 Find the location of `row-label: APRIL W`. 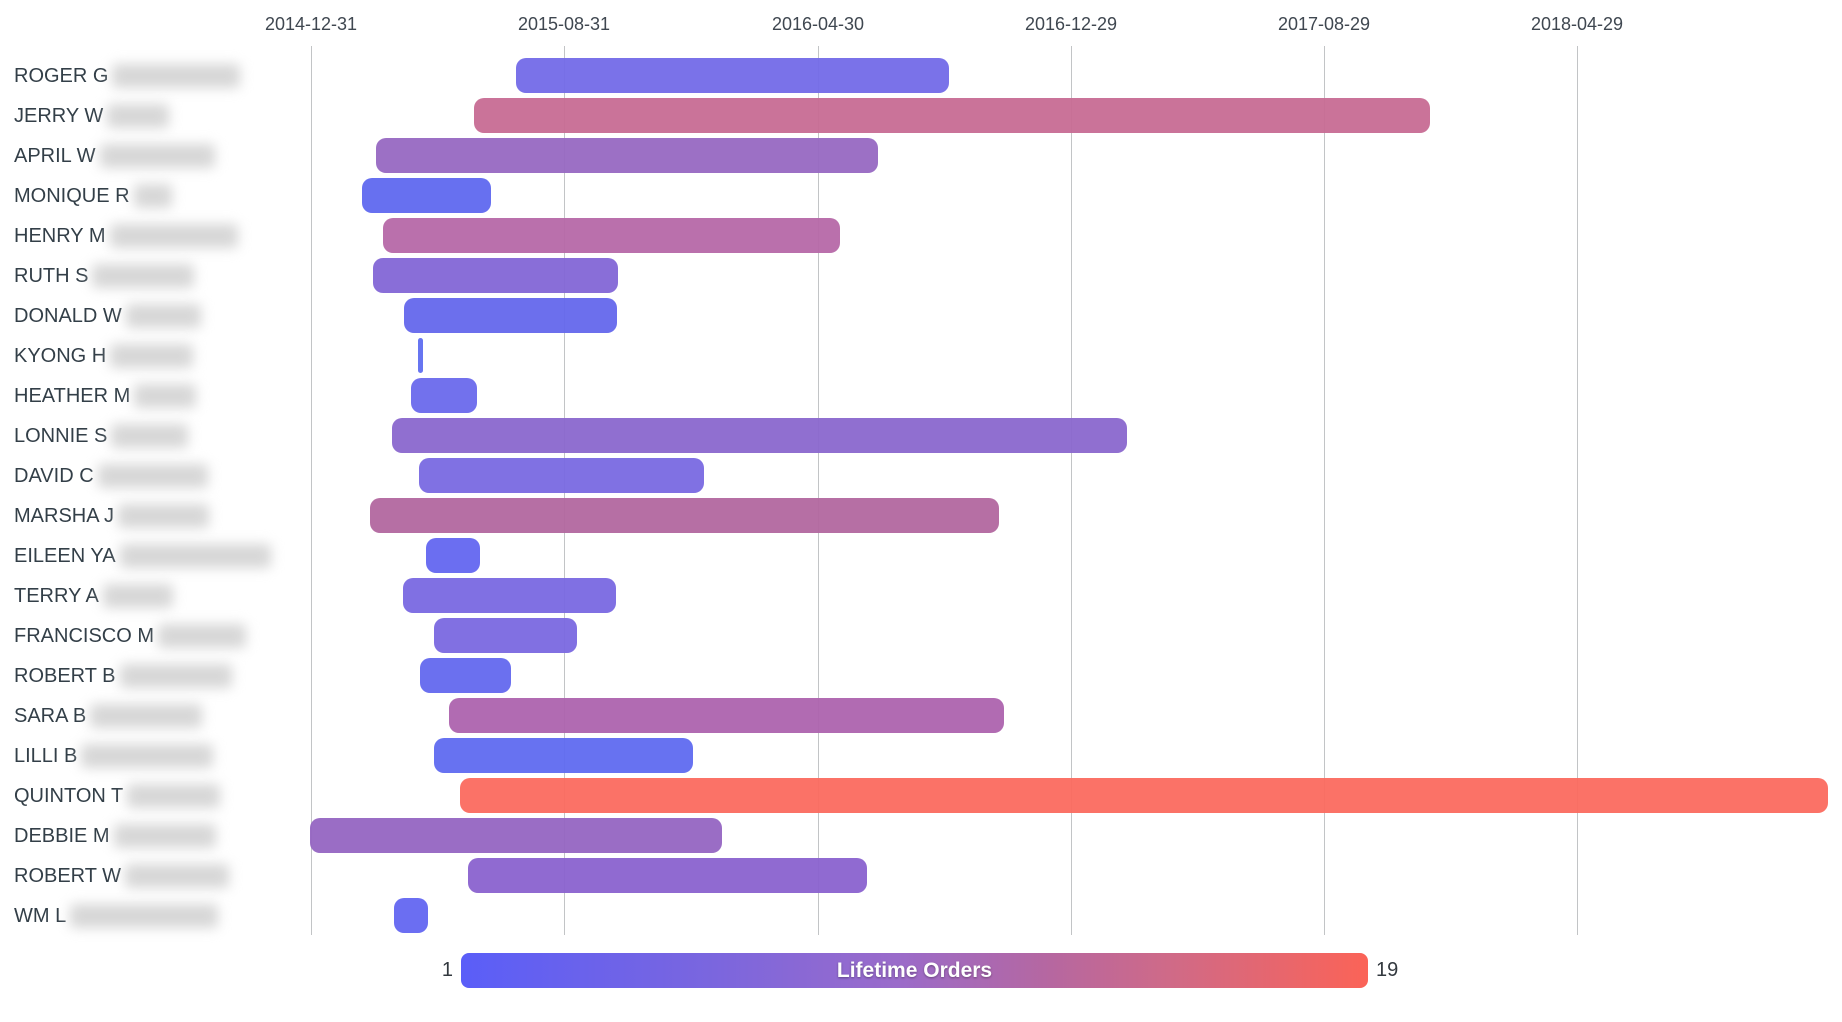

row-label: APRIL W is located at coordinates (114, 156).